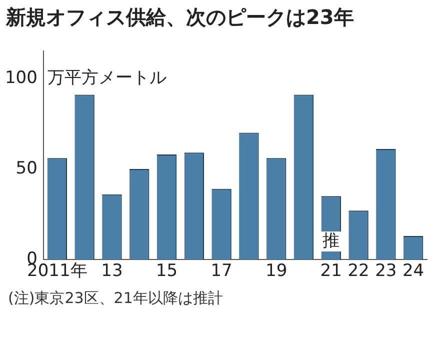 The width and height of the screenshot is (439, 347). What do you see at coordinates (27, 168) in the screenshot?
I see `y-tick-label: 50` at bounding box center [27, 168].